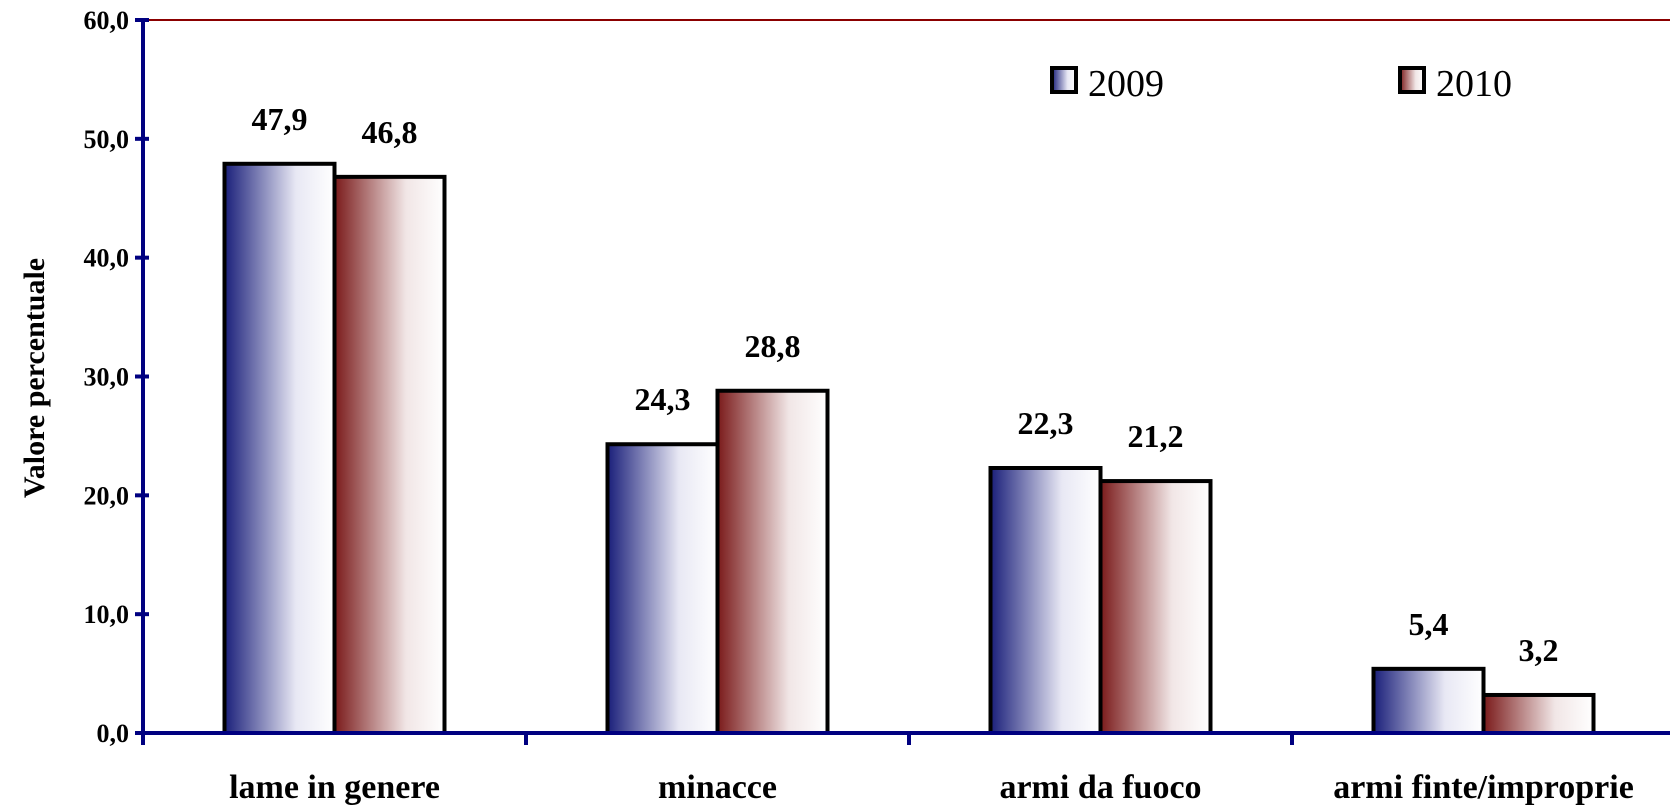 The height and width of the screenshot is (805, 1670). What do you see at coordinates (34, 378) in the screenshot?
I see `y-axis-title: Valore percentuale` at bounding box center [34, 378].